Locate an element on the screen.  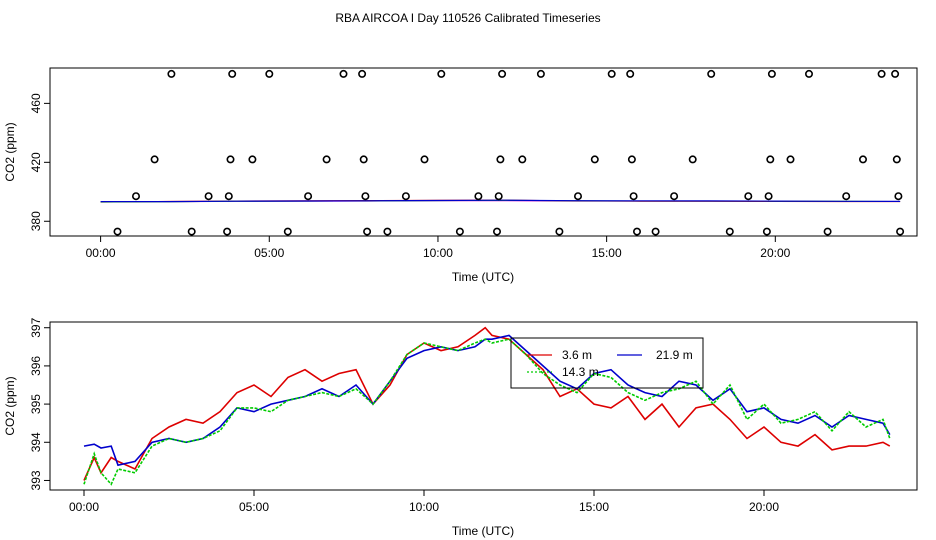
top-y-tick-label: 380 is located at coordinates (36, 221).